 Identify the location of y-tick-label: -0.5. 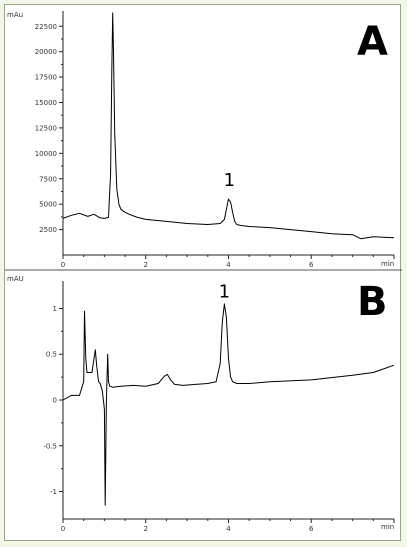
(50, 446).